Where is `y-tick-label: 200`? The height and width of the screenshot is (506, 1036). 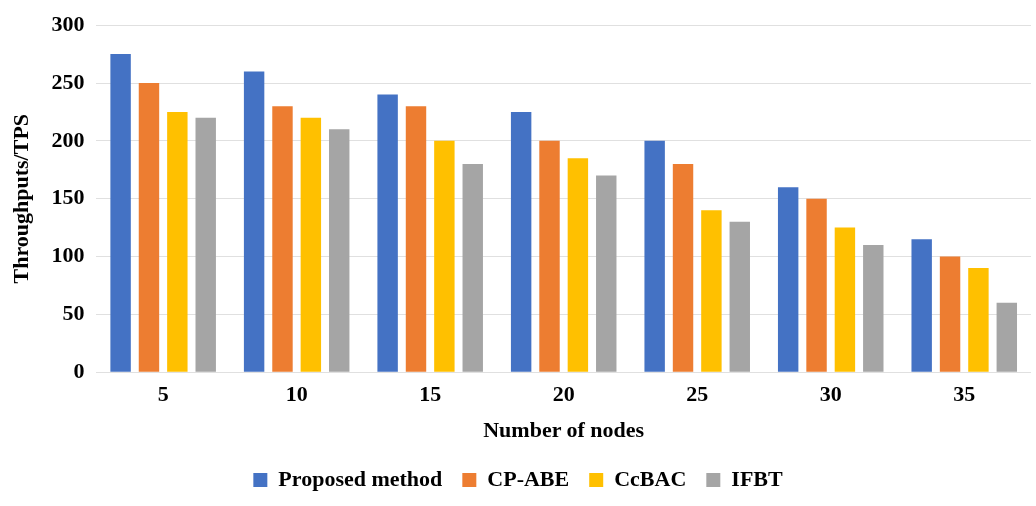
y-tick-label: 200 is located at coordinates (68, 139).